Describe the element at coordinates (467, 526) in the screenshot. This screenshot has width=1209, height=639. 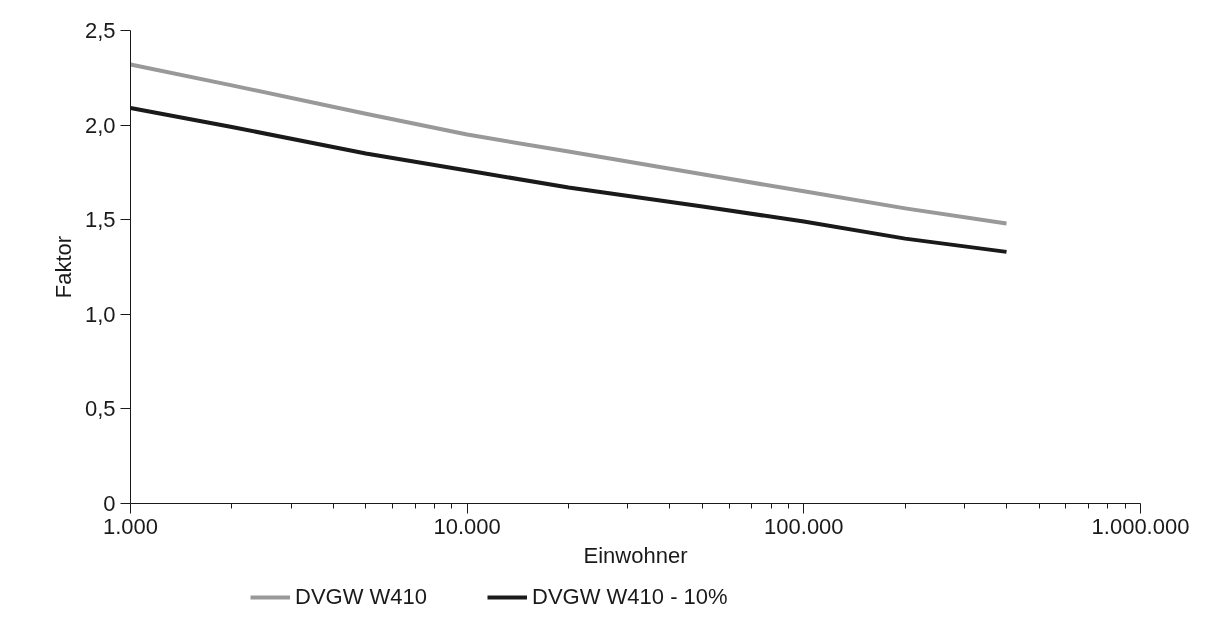
I see `x-tick-label: 10.000` at that location.